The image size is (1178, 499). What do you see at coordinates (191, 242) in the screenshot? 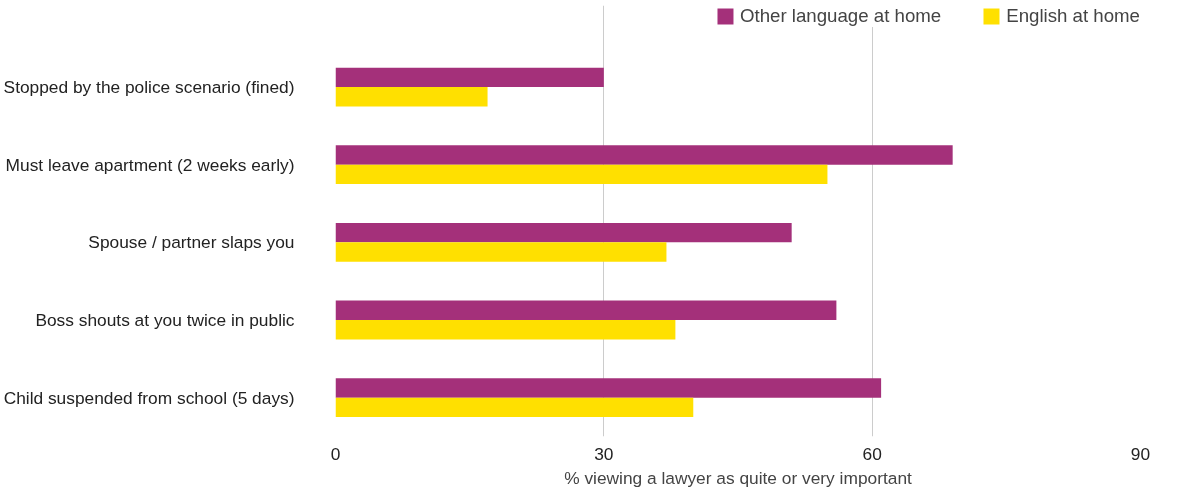
I see `y-tick-label: Spouse / partner slaps you` at bounding box center [191, 242].